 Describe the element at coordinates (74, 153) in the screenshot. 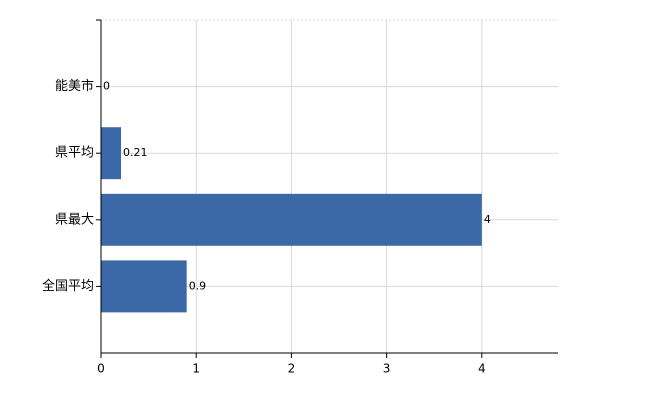

I see `y-tick-label: 県平均` at that location.